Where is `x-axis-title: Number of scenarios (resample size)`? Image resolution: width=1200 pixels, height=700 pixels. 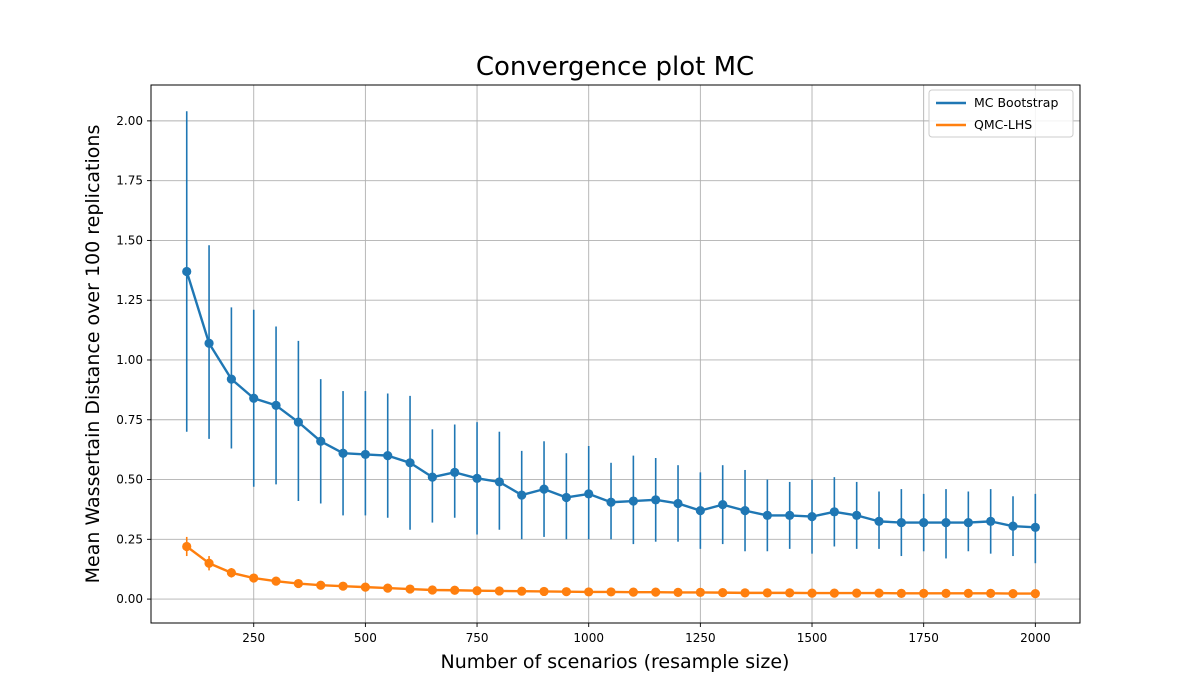 x-axis-title: Number of scenarios (resample size) is located at coordinates (615, 662).